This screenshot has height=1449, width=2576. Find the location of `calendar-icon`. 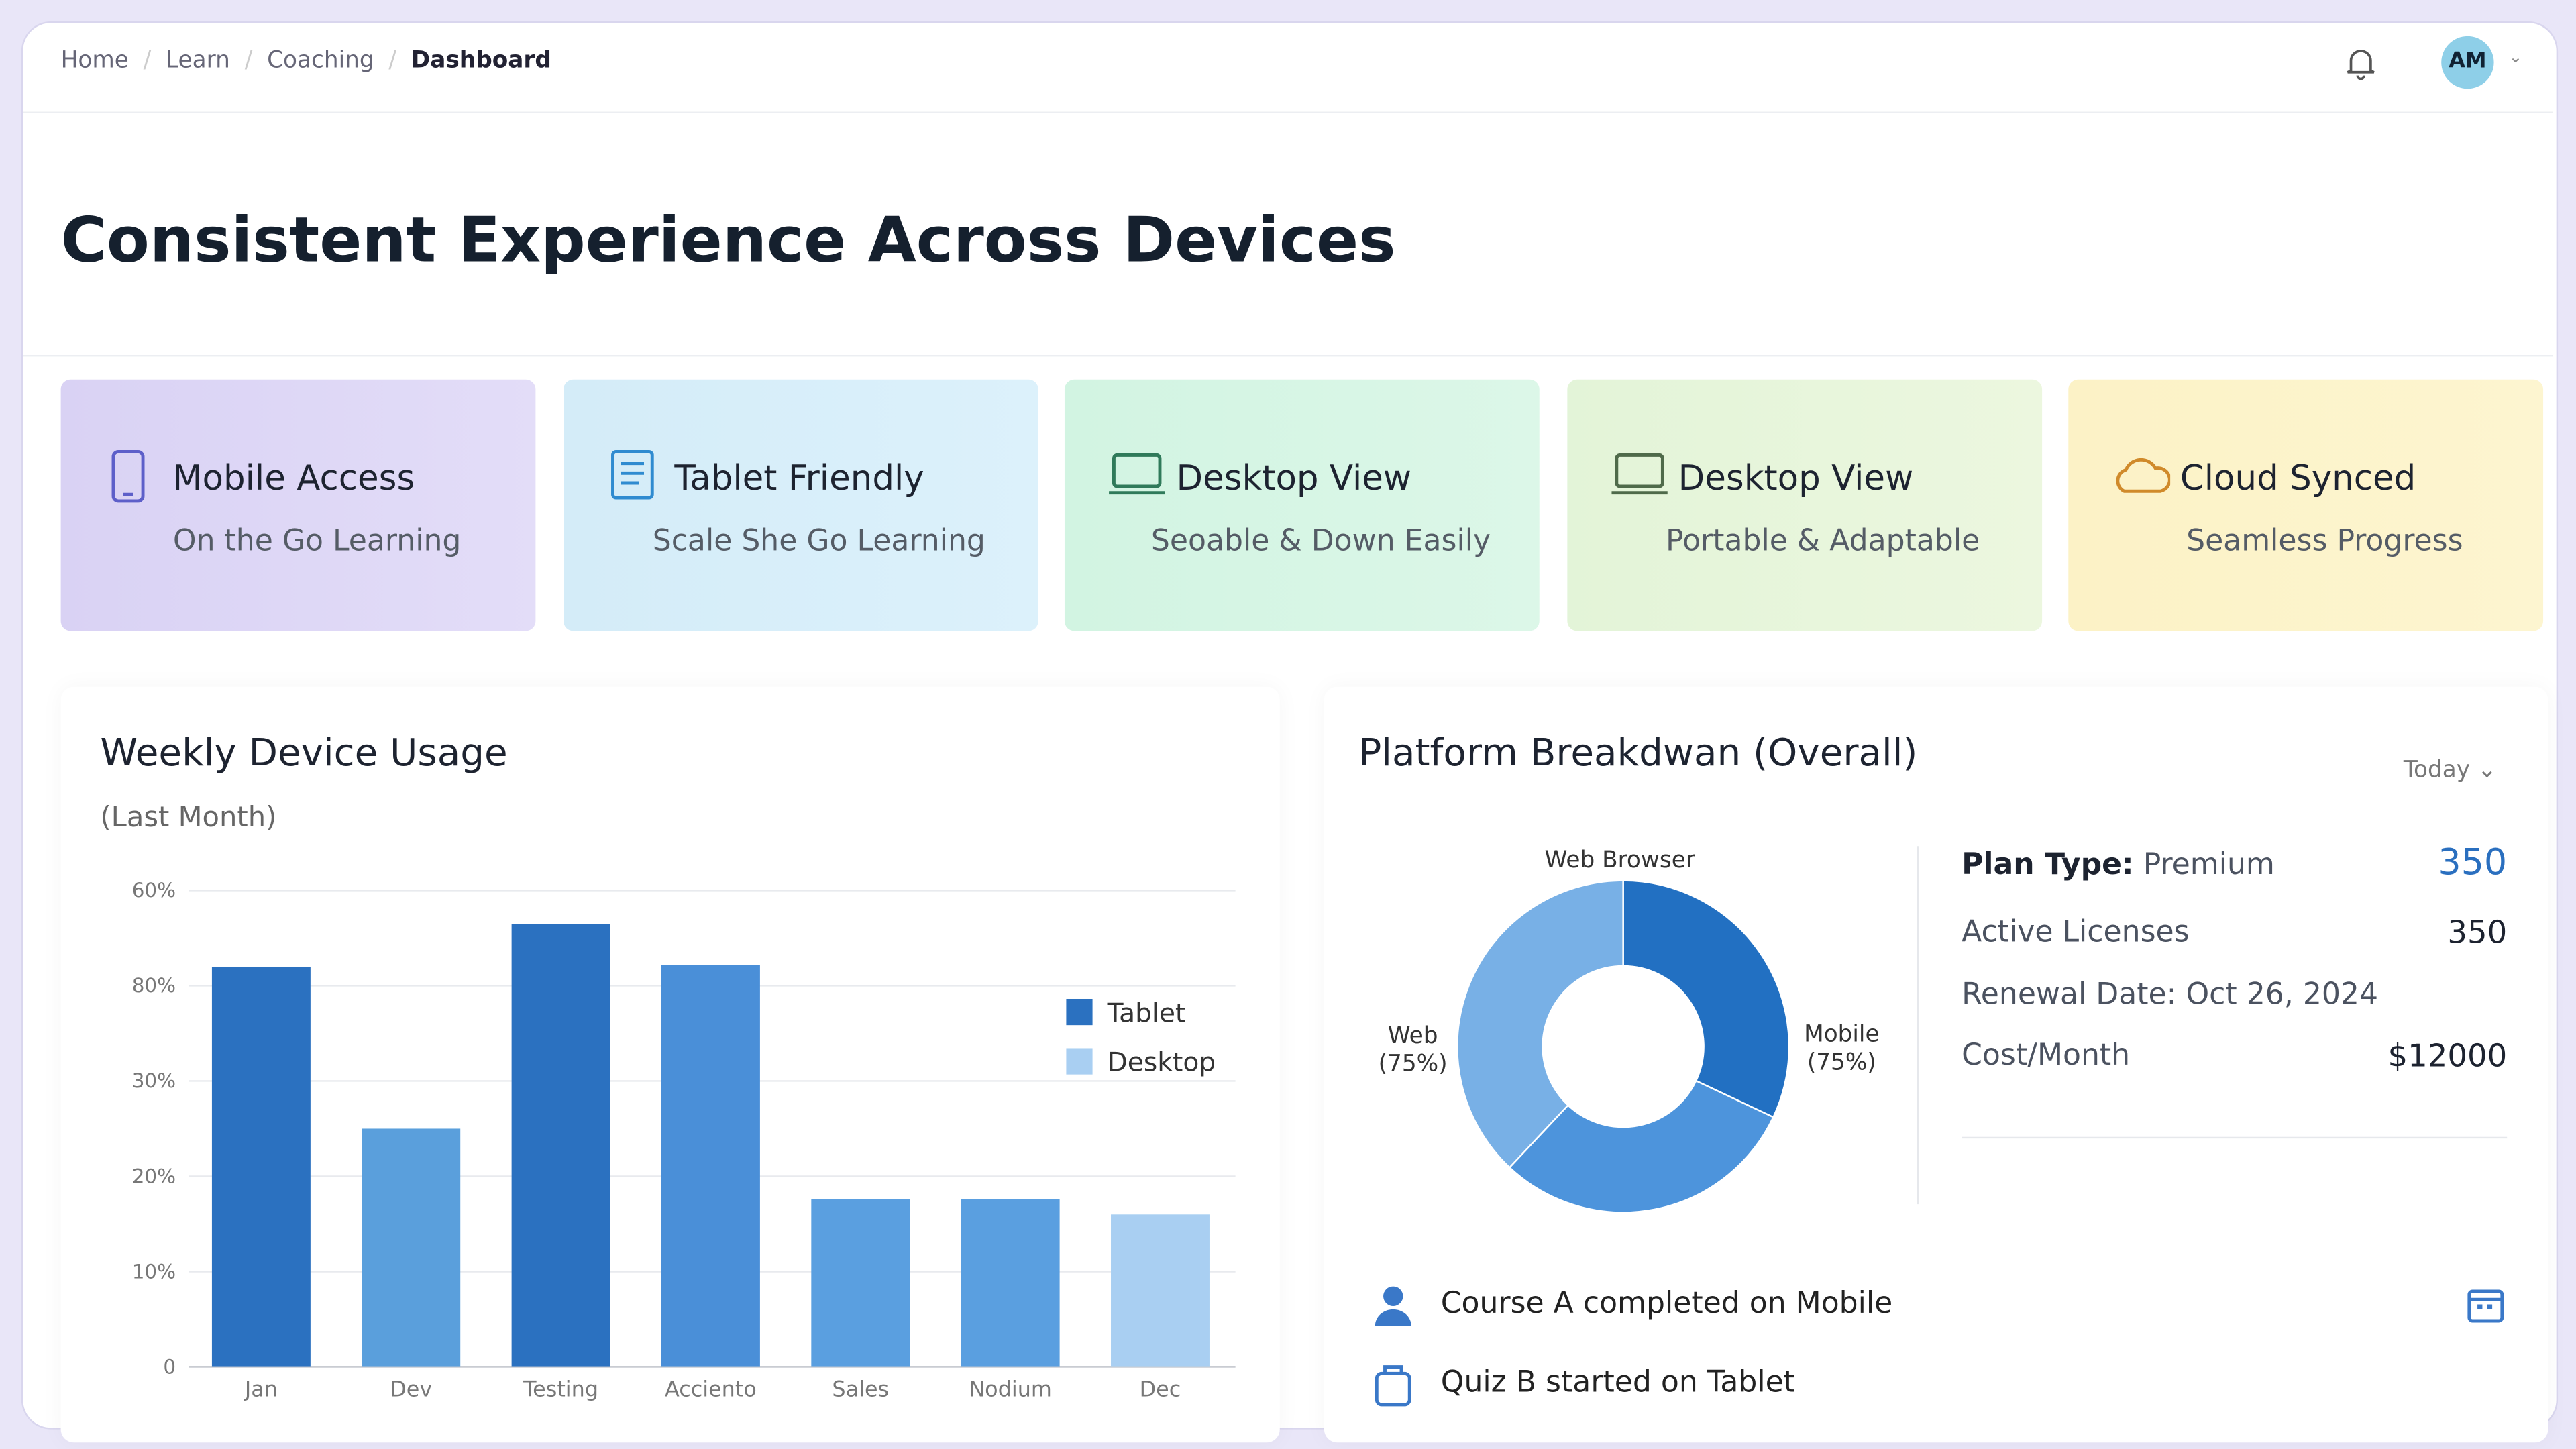

calendar-icon is located at coordinates (2486, 1304).